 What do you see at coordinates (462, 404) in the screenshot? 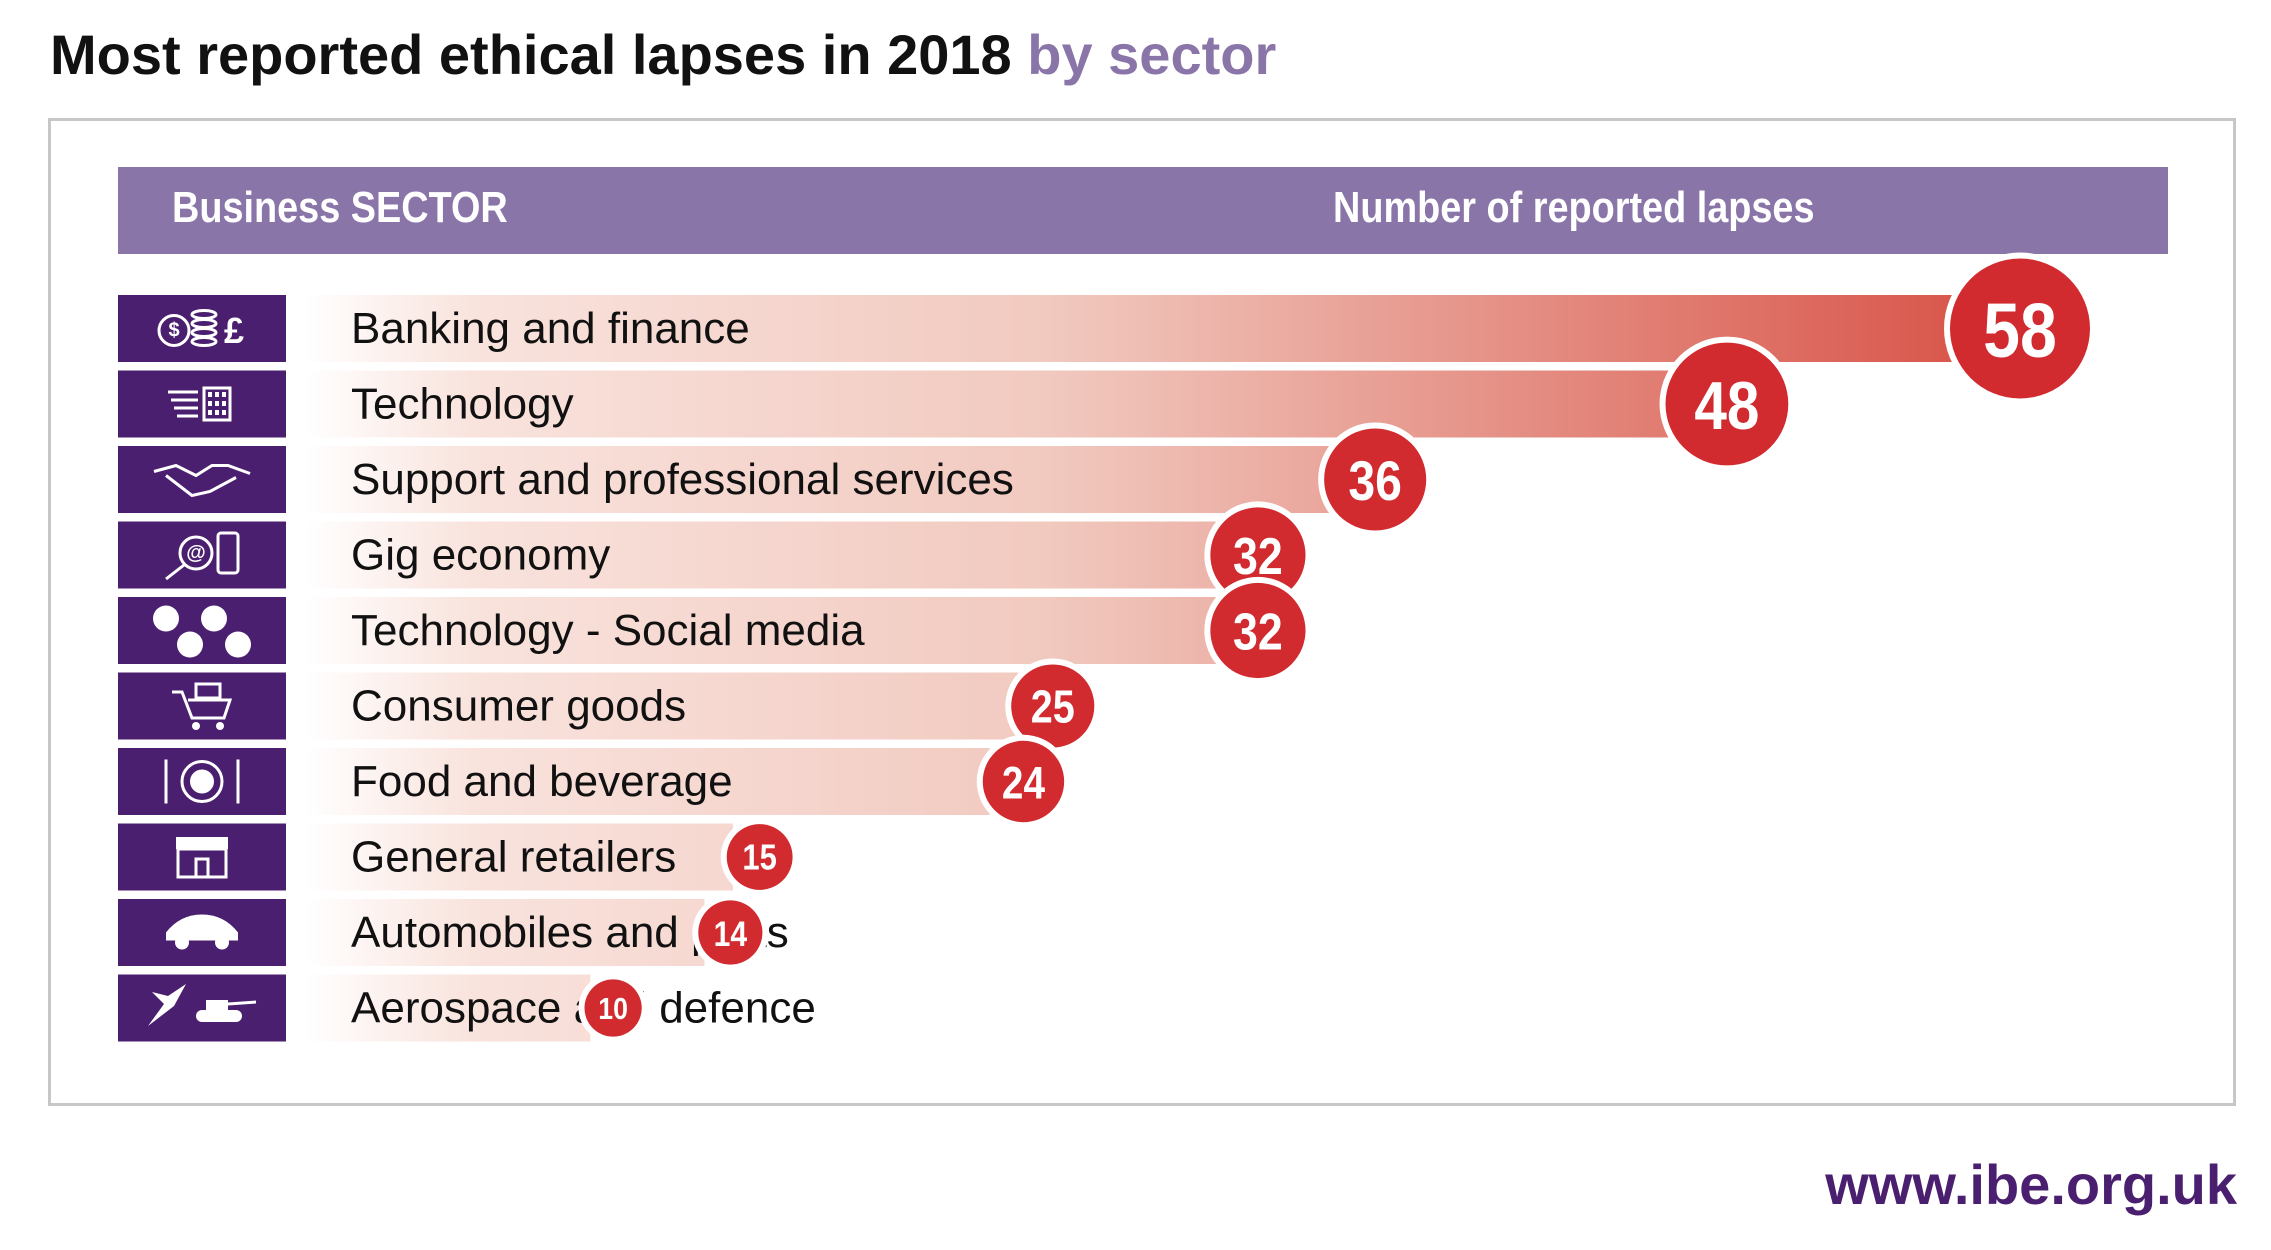
I see `category-label: Technology` at bounding box center [462, 404].